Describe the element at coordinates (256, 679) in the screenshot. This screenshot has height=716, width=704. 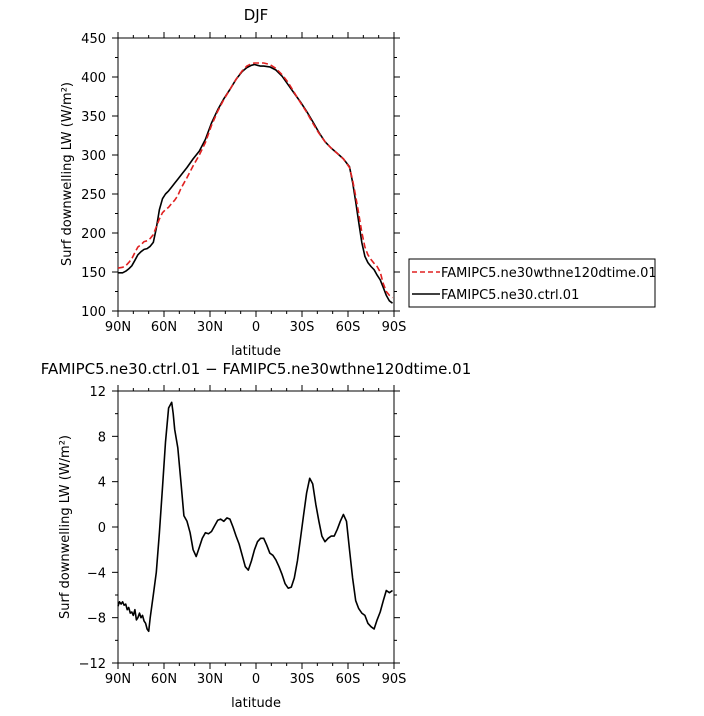
I see `bottom-x-tick-label: 0` at that location.